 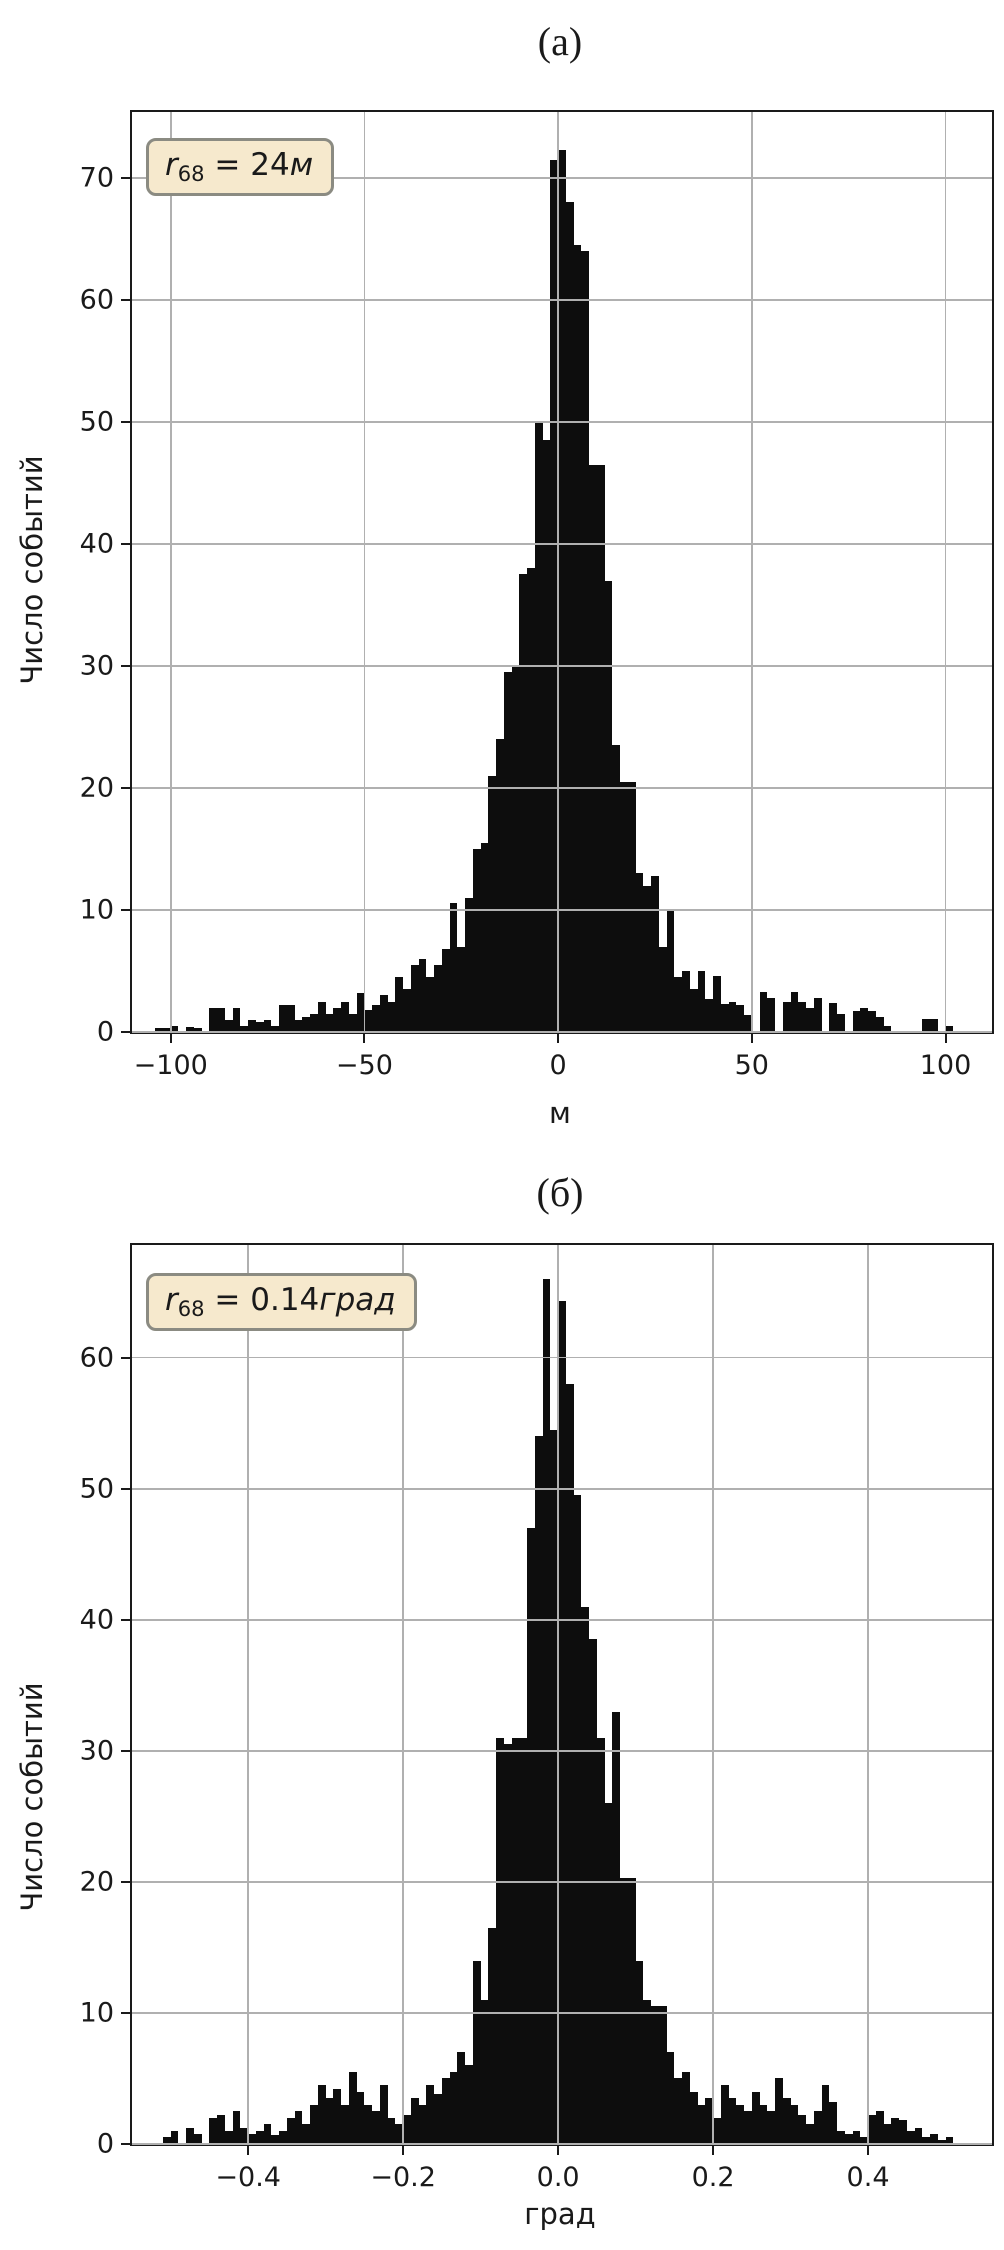 What do you see at coordinates (301, 165) in the screenshot?
I see `legend-unit: м` at bounding box center [301, 165].